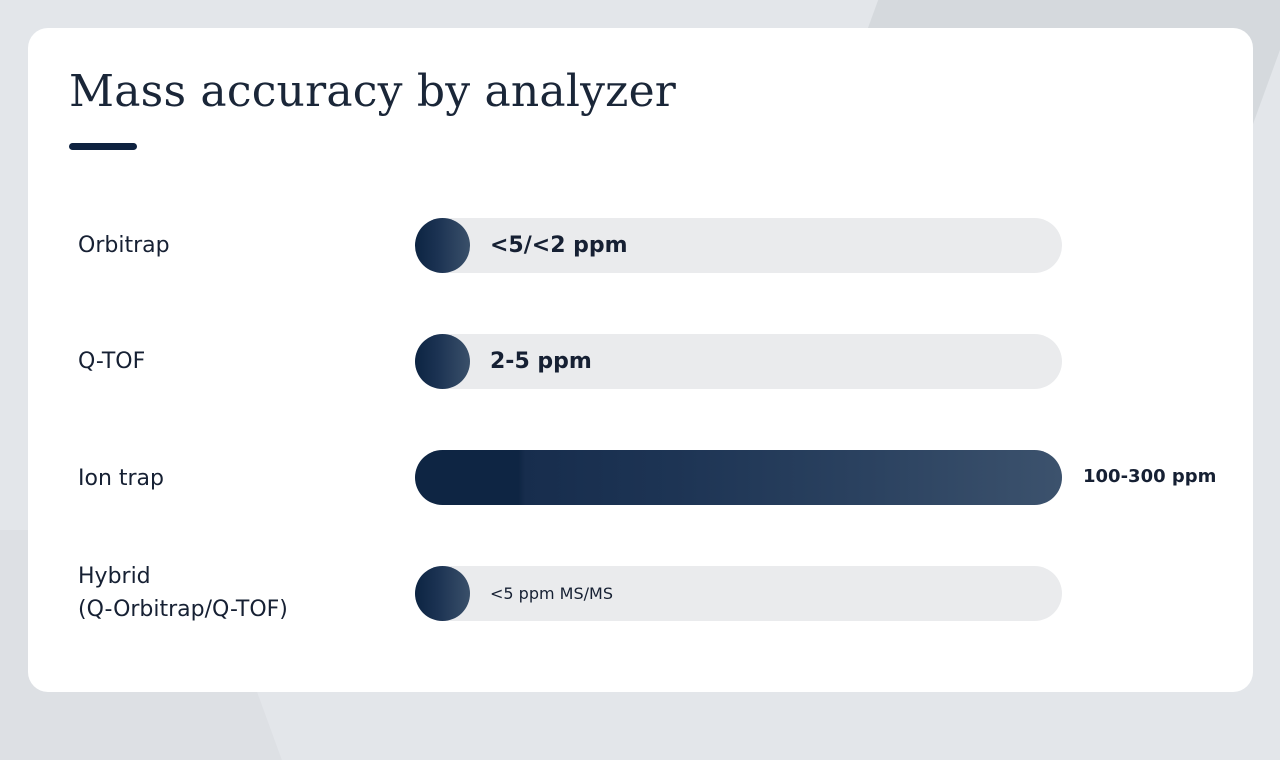 The image size is (1280, 760). What do you see at coordinates (442, 245) in the screenshot?
I see `bar-orbitrap` at bounding box center [442, 245].